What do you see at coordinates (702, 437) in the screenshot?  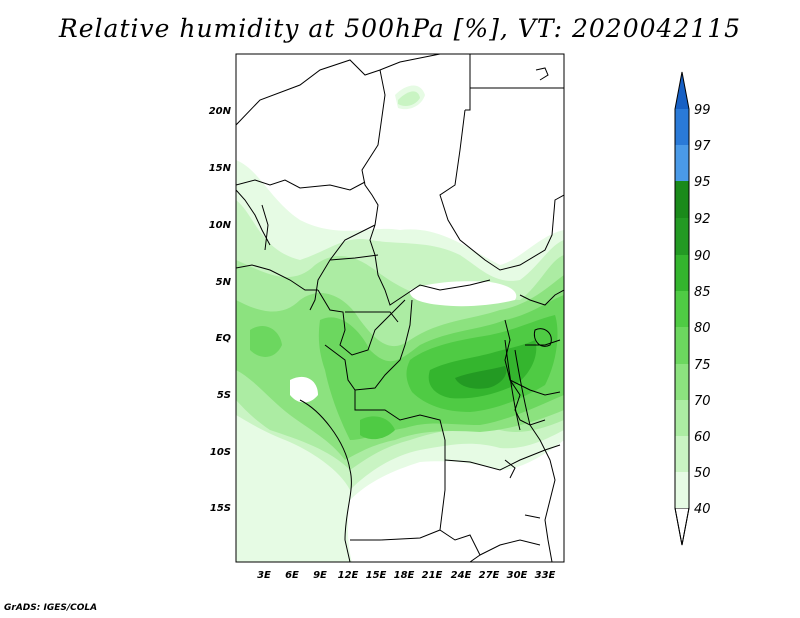 I see `colorbar-label: 60` at bounding box center [702, 437].